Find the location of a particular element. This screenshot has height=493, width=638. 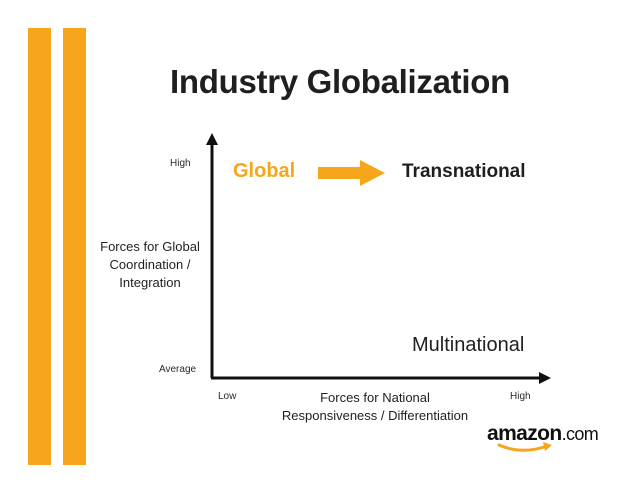

y-axis-title-line: Forces for Global is located at coordinates (150, 246).